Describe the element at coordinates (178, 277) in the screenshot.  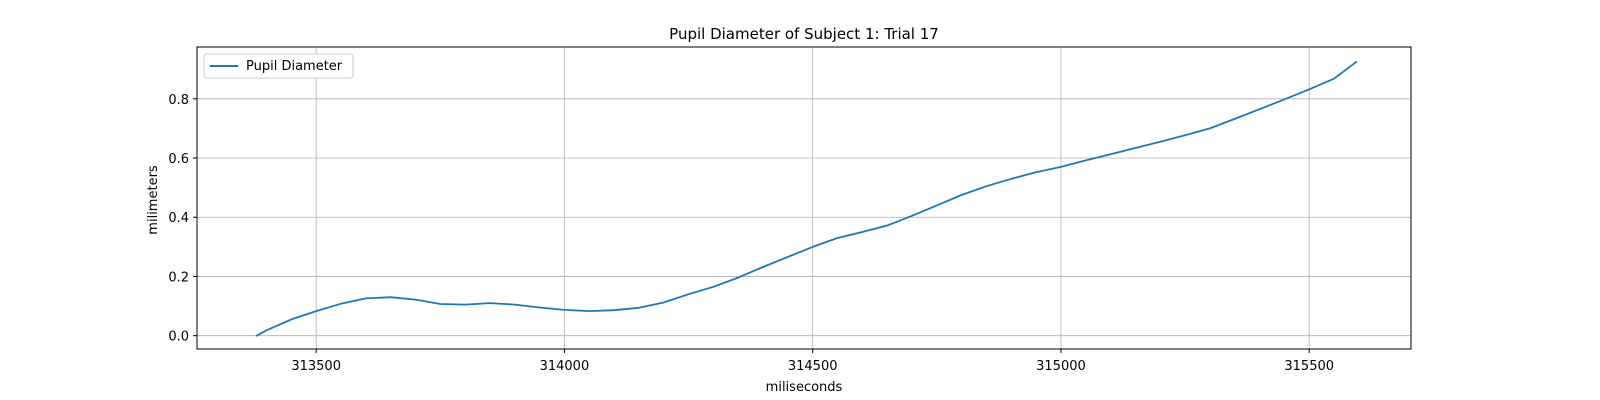
I see `y-tick-label: 0.2` at that location.